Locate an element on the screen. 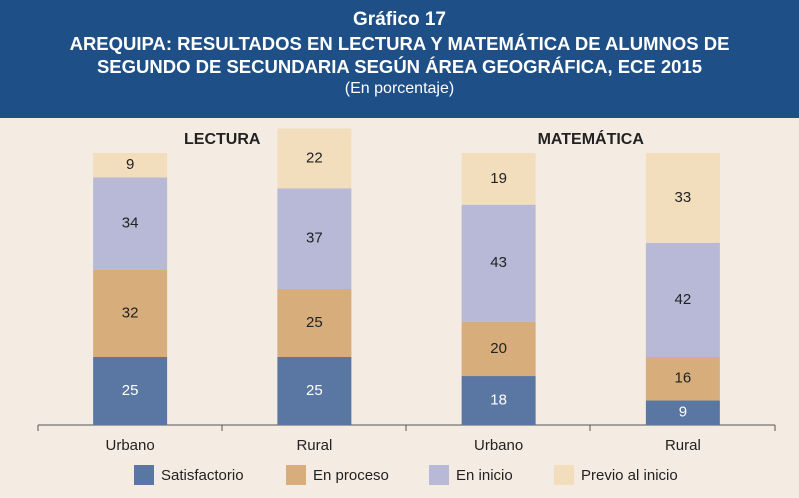  chart-subtitle: (En porcentaje) is located at coordinates (399, 88).